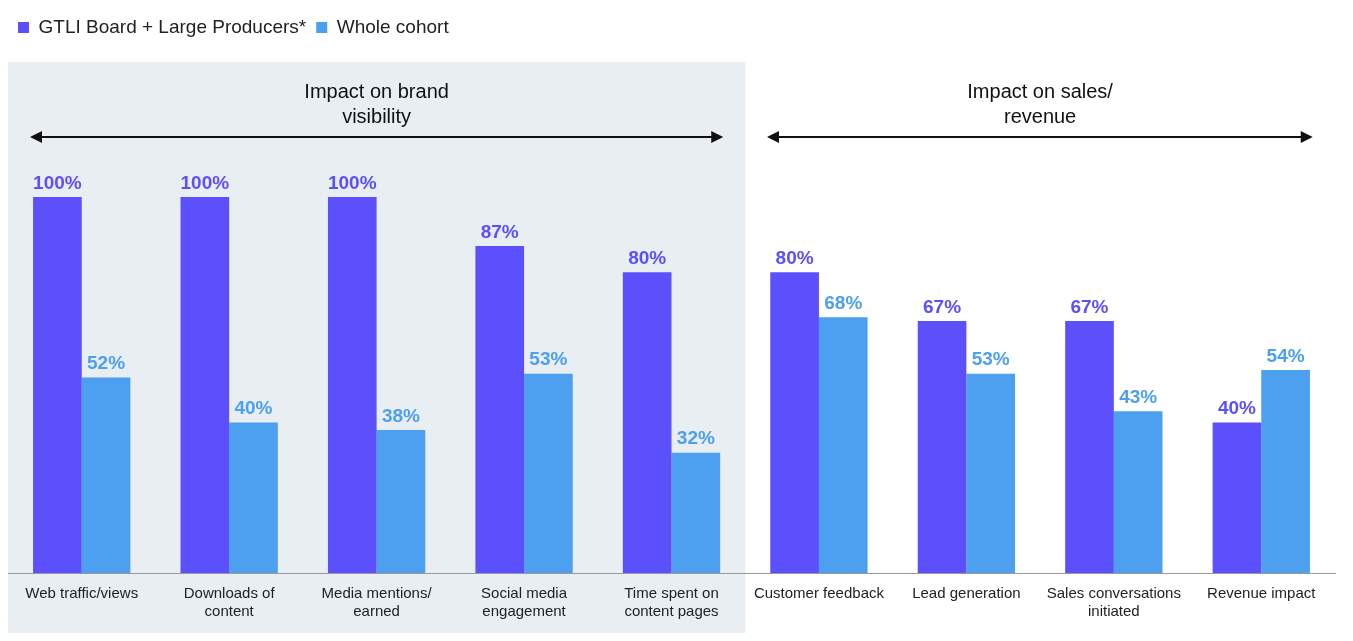  Describe the element at coordinates (229, 602) in the screenshot. I see `x-tick-label: Downloads of content` at that location.